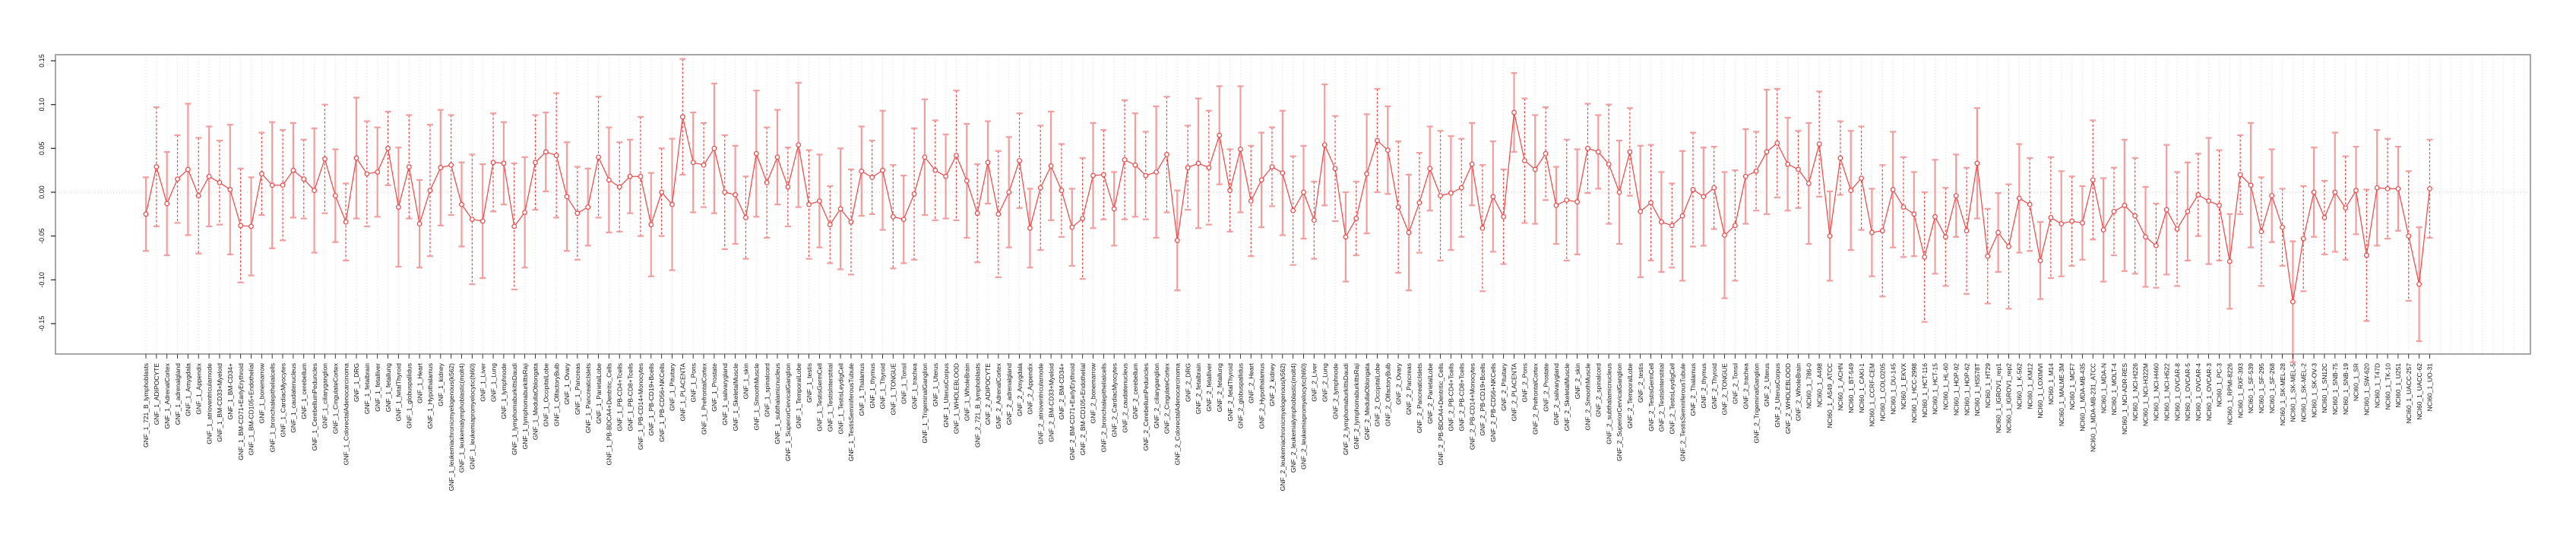 This screenshot has height=547, width=2576. I want to click on x-tick-label: GNF_2_adrenalgland, so click(1009, 394).